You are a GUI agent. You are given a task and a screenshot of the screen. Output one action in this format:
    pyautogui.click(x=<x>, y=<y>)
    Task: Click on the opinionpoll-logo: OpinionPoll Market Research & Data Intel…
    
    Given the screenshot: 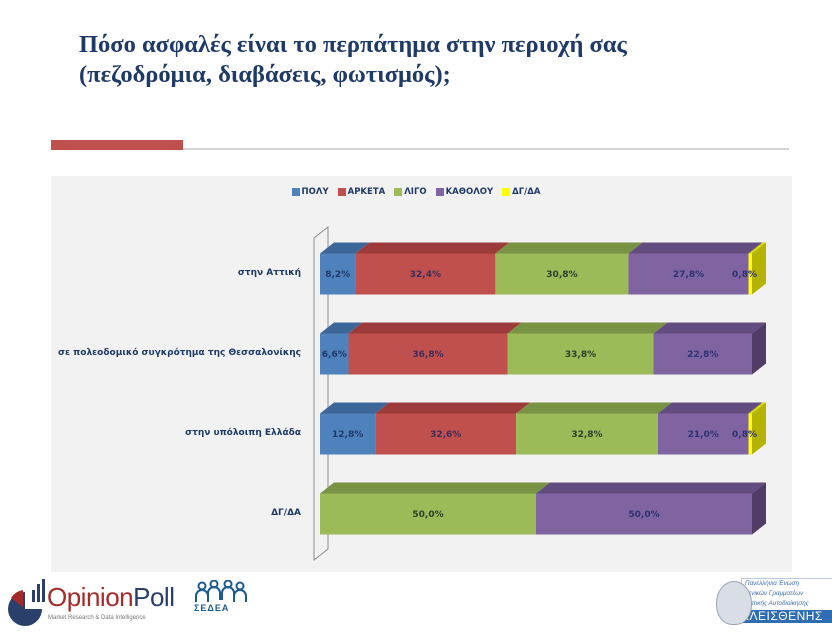 What is the action you would take?
    pyautogui.click(x=90, y=604)
    